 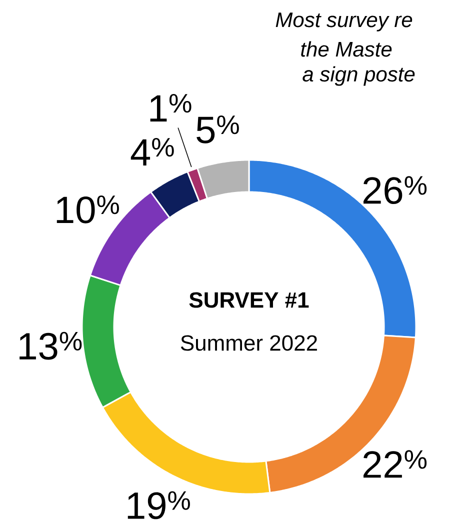 What do you see at coordinates (346, 49) in the screenshot?
I see `text: the Maste` at bounding box center [346, 49].